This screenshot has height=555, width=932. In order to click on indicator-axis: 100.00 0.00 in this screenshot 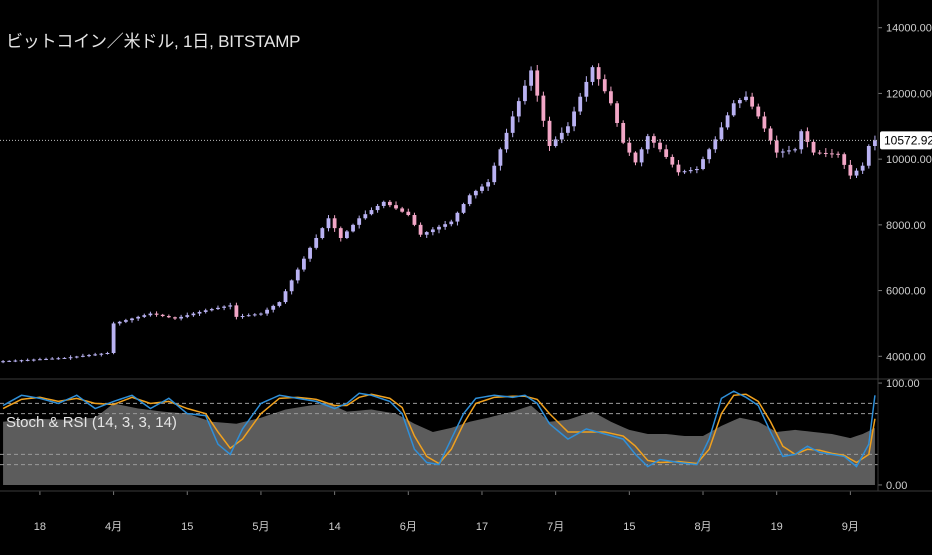, I will do `click(899, 435)`.